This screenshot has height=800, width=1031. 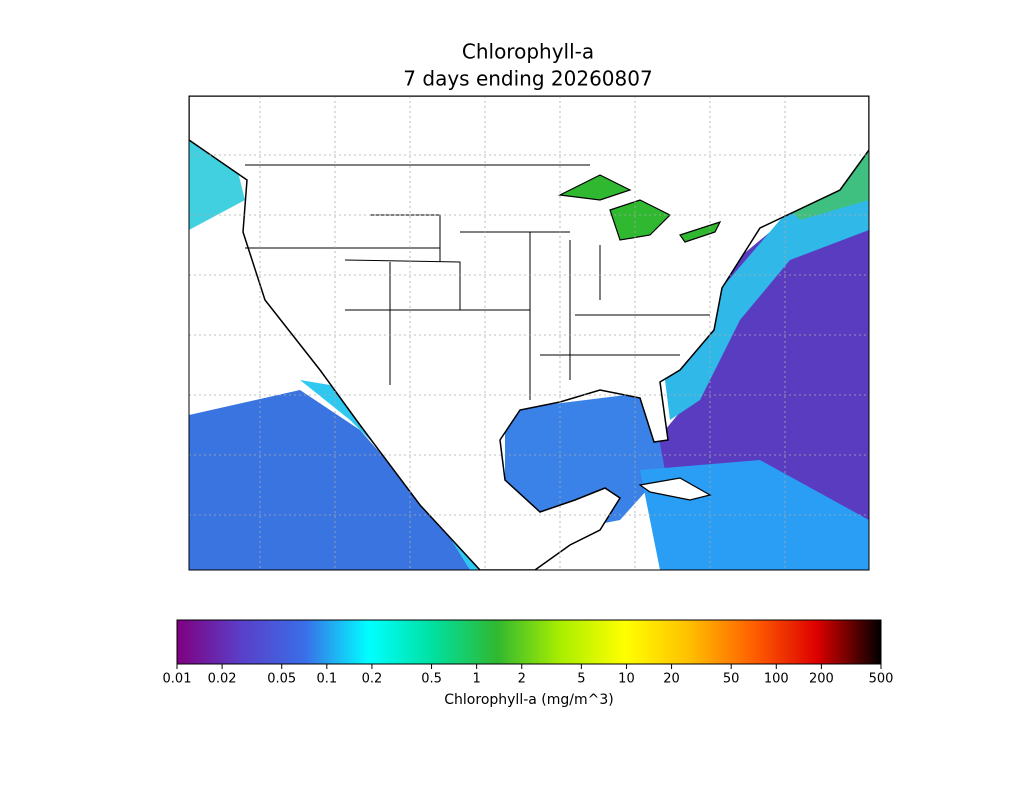 What do you see at coordinates (585, 463) in the screenshot?
I see `gulf-water` at bounding box center [585, 463].